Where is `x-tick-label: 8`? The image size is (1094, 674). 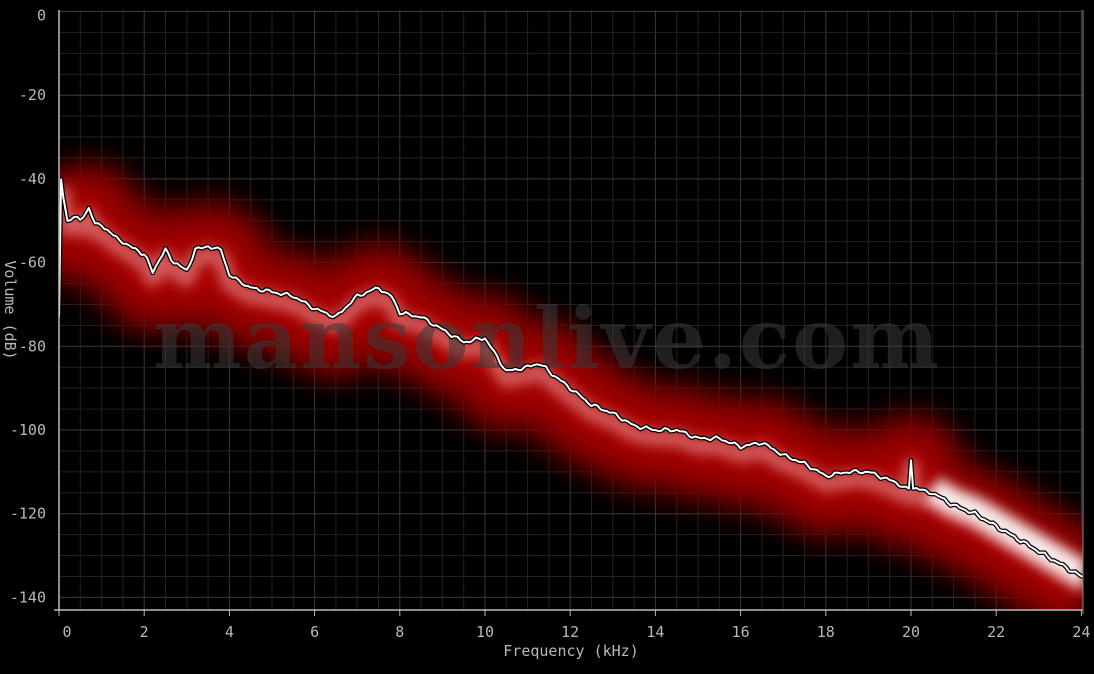
x-tick-label: 8 is located at coordinates (399, 632).